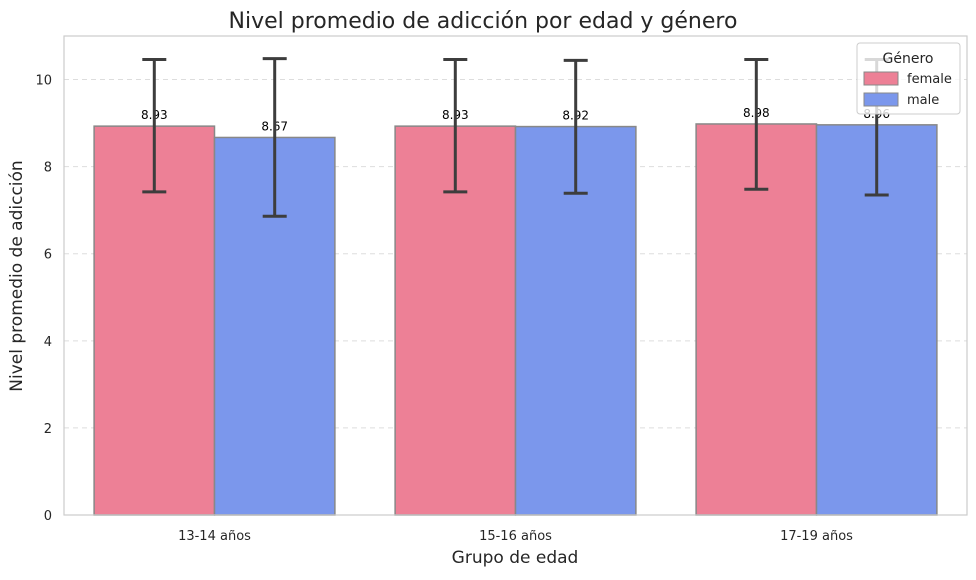  What do you see at coordinates (48, 255) in the screenshot?
I see `y-tick-label: 6` at bounding box center [48, 255].